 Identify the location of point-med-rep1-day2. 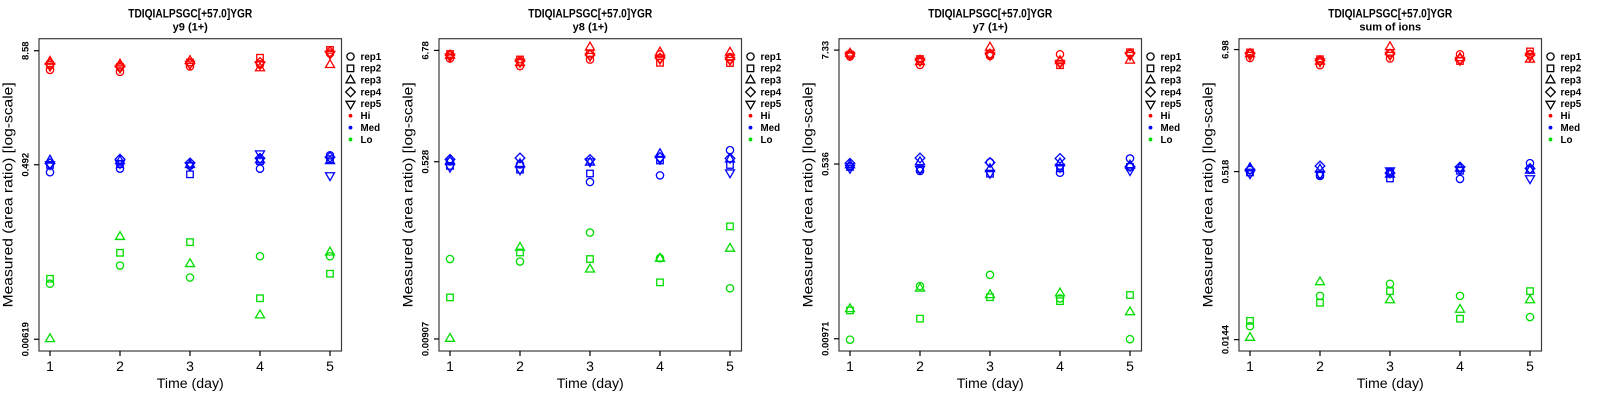
(120, 168).